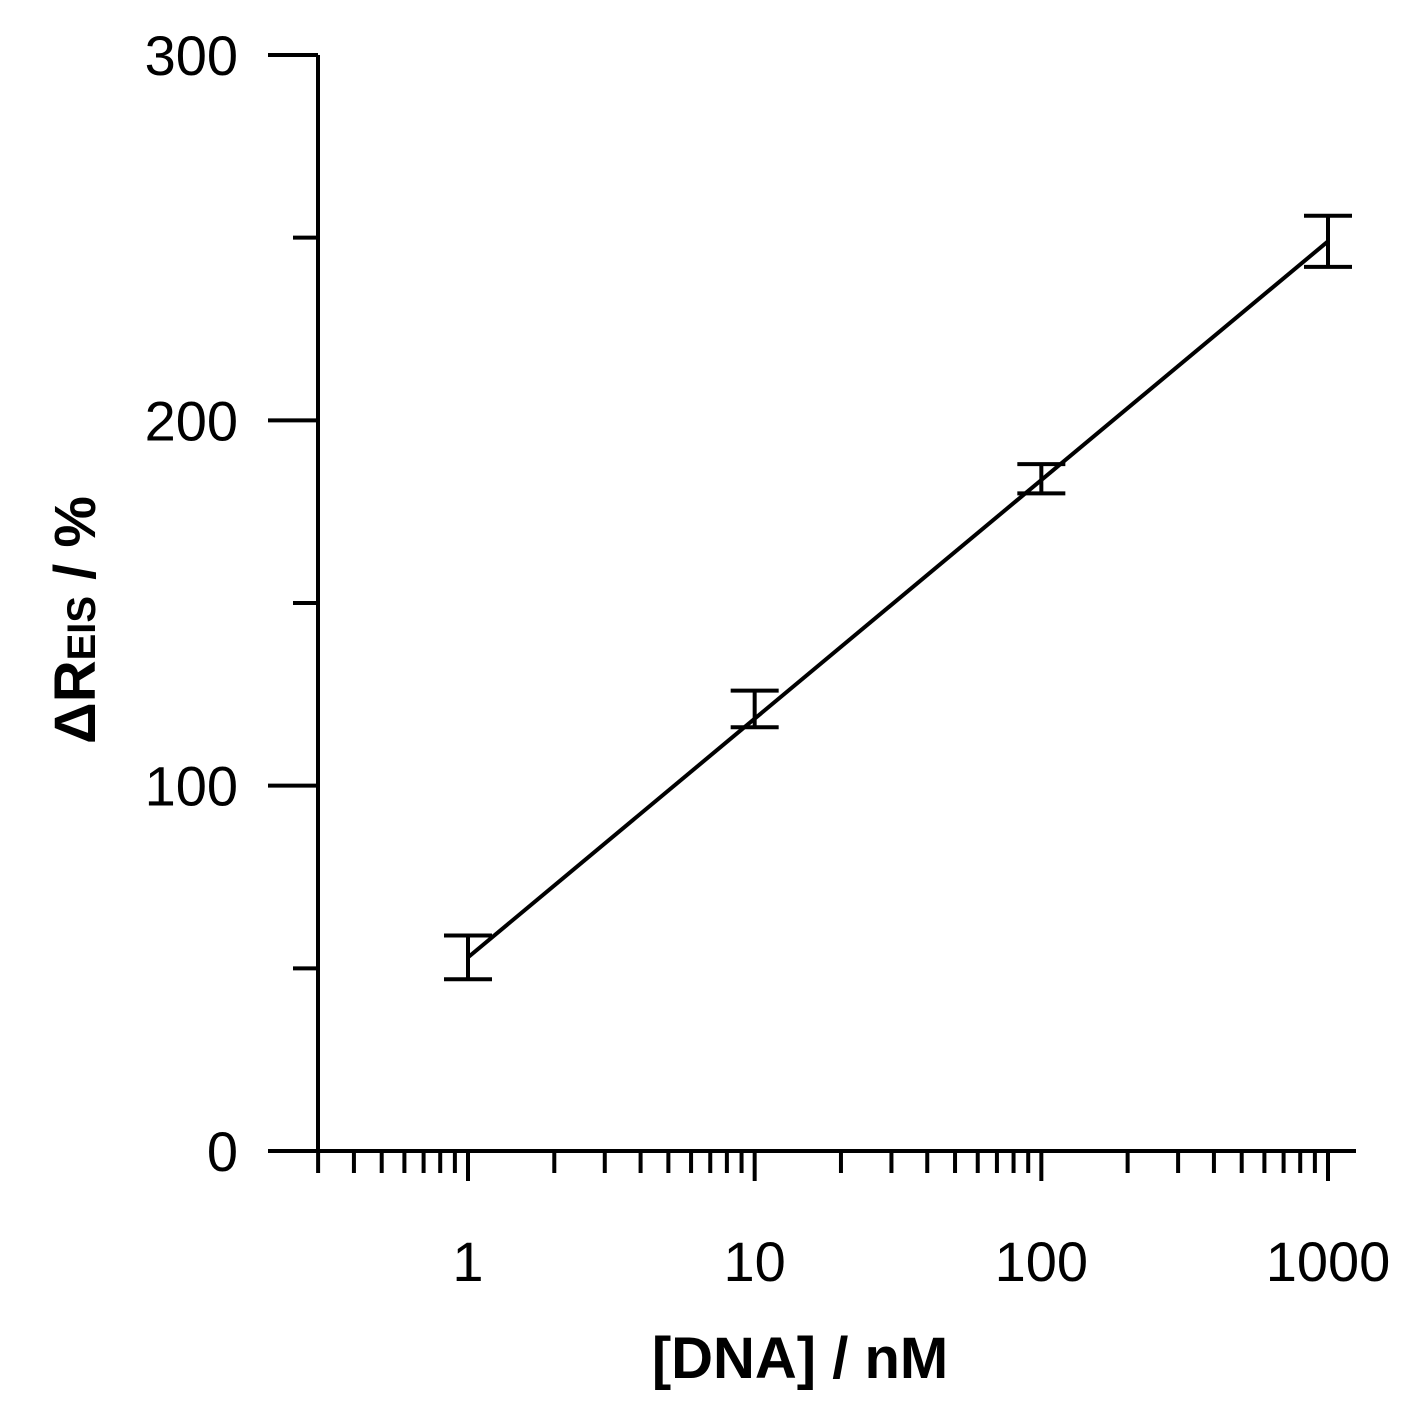 Image resolution: width=1423 pixels, height=1419 pixels. I want to click on y-axis: 0 100 200 300, so click(232, 603).